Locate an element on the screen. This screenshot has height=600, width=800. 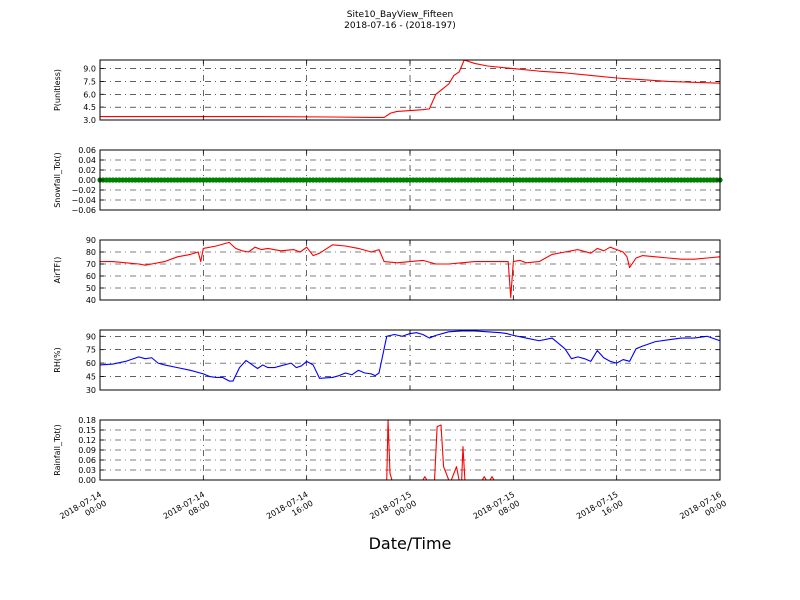
y-tick-label: 7.5 is located at coordinates (89, 81).